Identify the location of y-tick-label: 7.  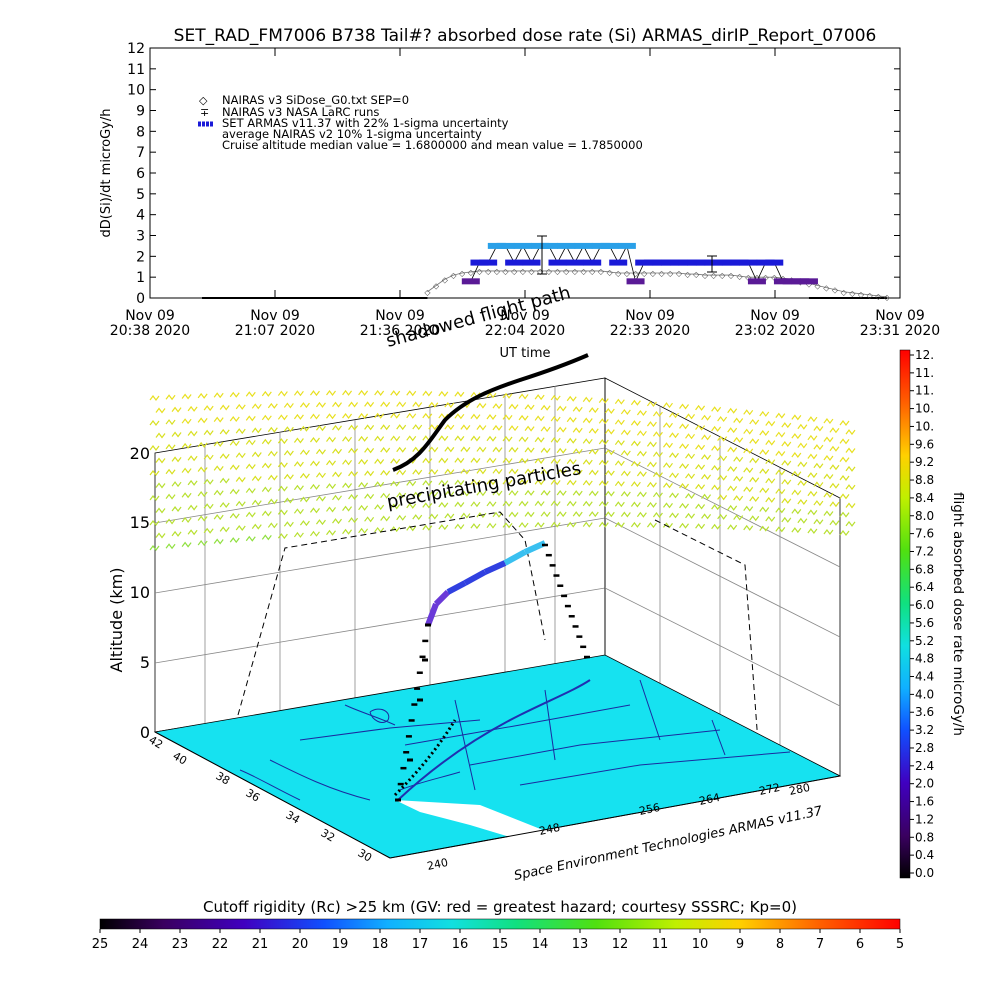
(140, 153).